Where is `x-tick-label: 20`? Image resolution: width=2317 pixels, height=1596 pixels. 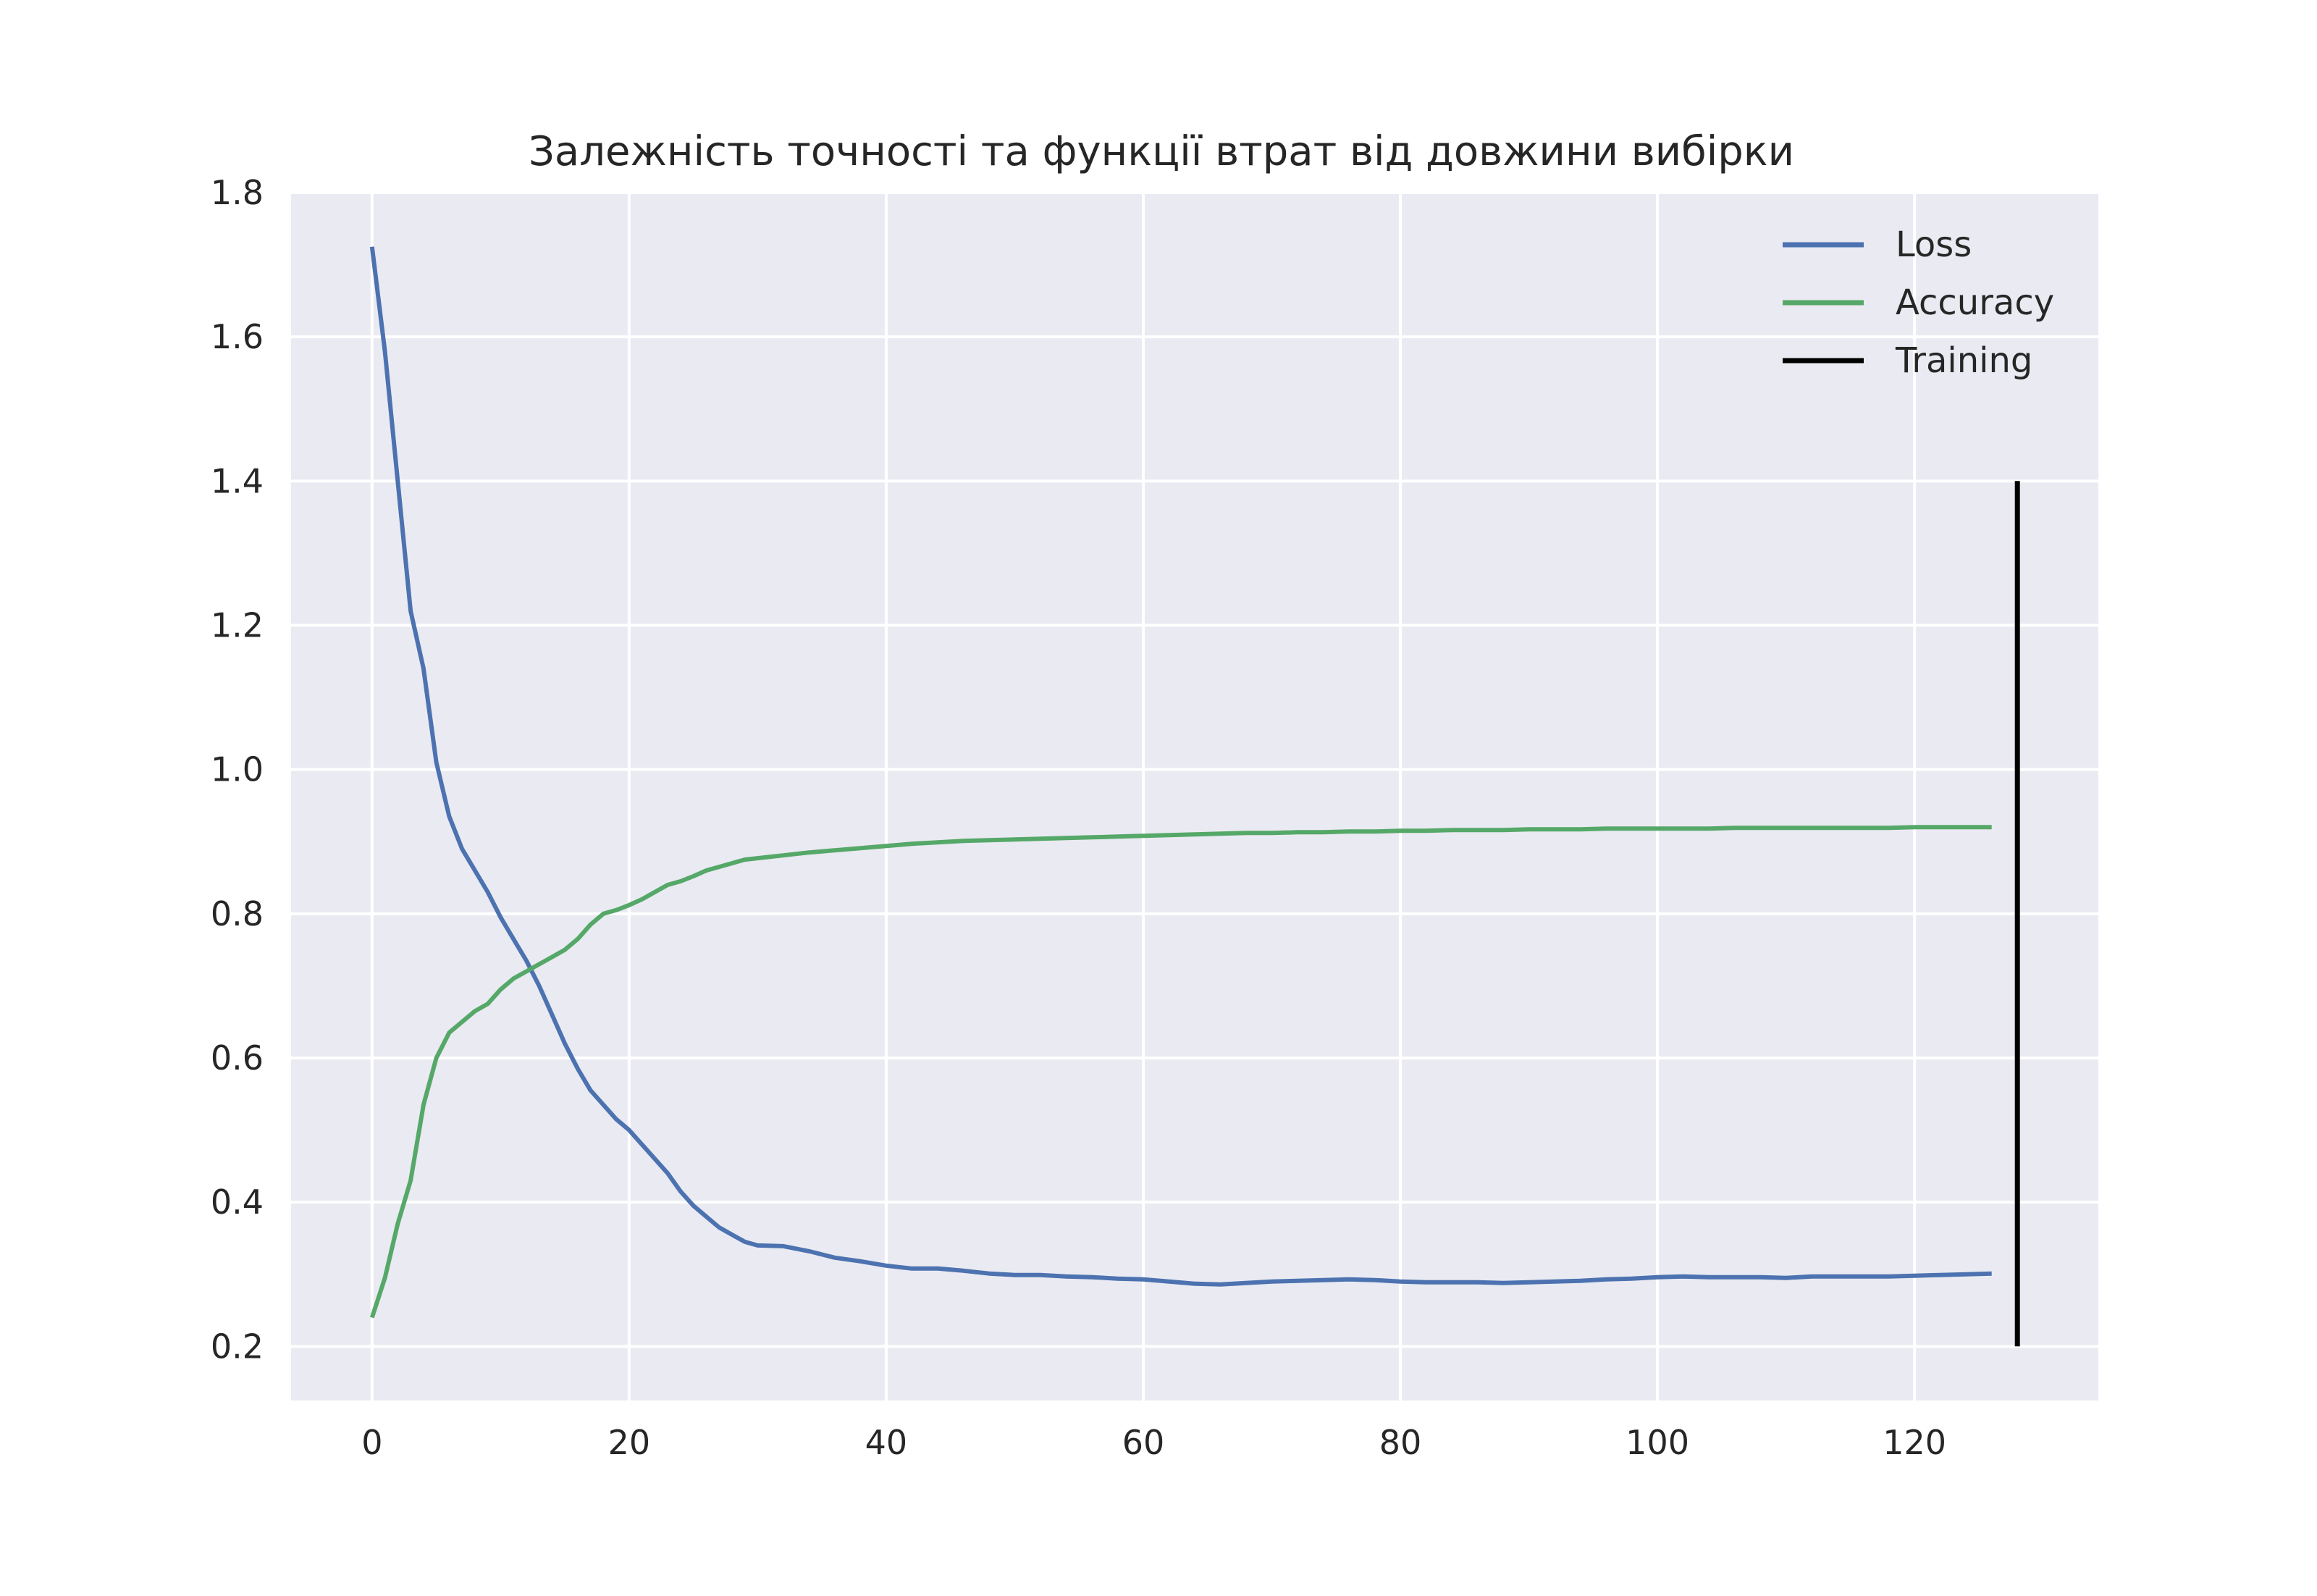 x-tick-label: 20 is located at coordinates (630, 1442).